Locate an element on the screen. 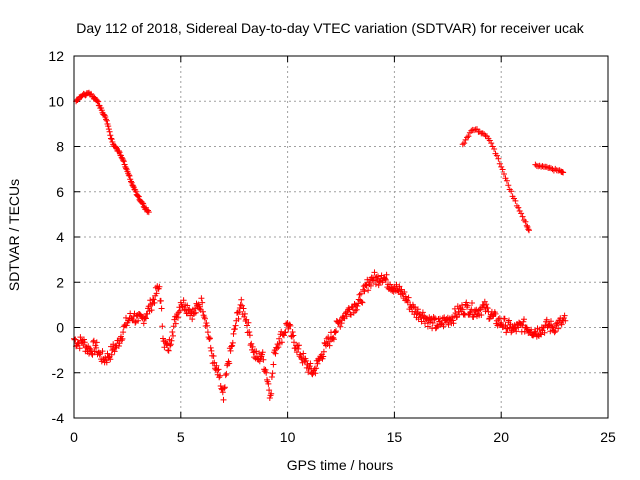 This screenshot has height=480, width=640. y-tick-label: 8 is located at coordinates (60, 147).